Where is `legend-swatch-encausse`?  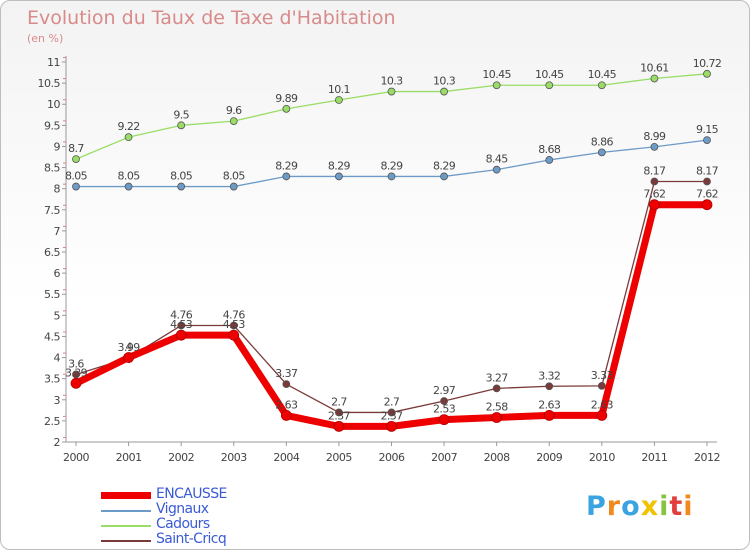
legend-swatch-encausse is located at coordinates (126, 495).